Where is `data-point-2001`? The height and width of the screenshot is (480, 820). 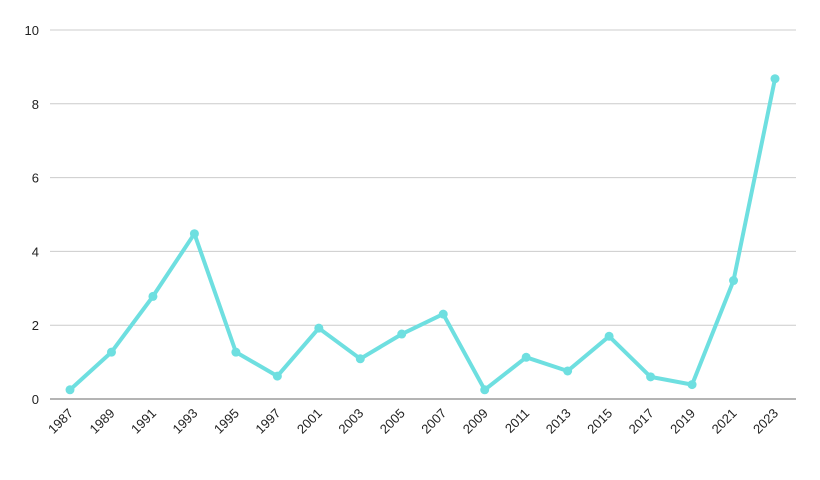
data-point-2001 is located at coordinates (319, 328).